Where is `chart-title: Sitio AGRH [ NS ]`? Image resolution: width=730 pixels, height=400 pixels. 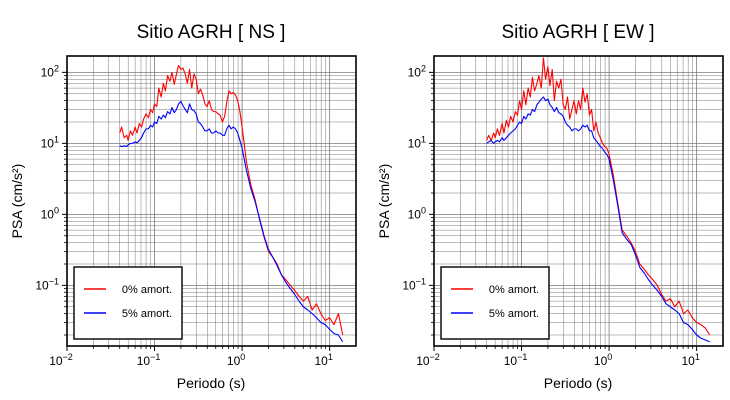 chart-title: Sitio AGRH [ NS ] is located at coordinates (211, 32).